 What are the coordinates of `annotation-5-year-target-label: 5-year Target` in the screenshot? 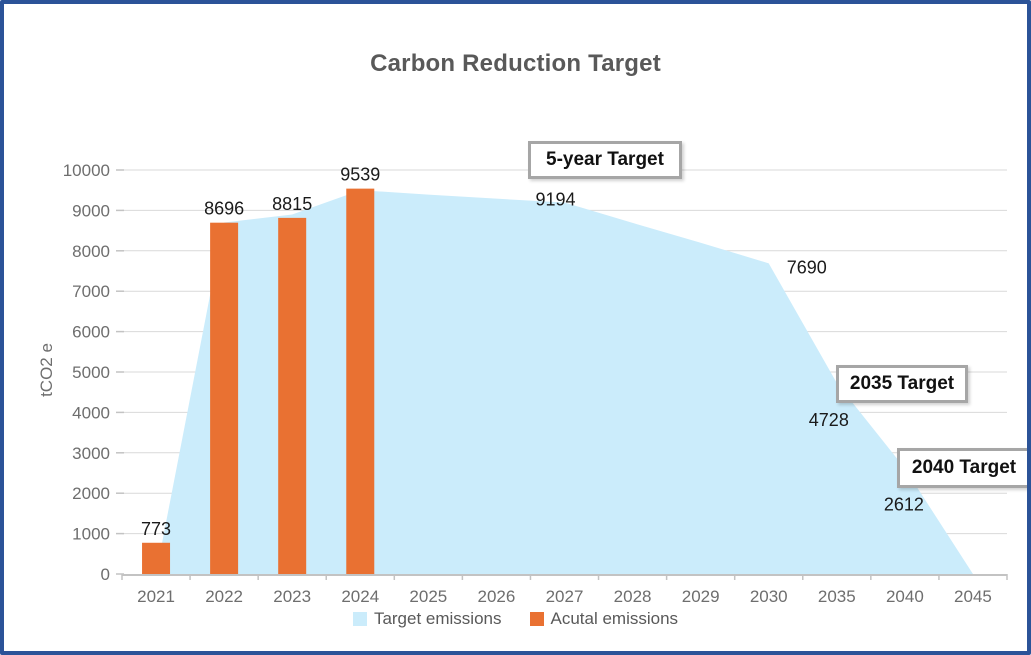 It's located at (605, 159).